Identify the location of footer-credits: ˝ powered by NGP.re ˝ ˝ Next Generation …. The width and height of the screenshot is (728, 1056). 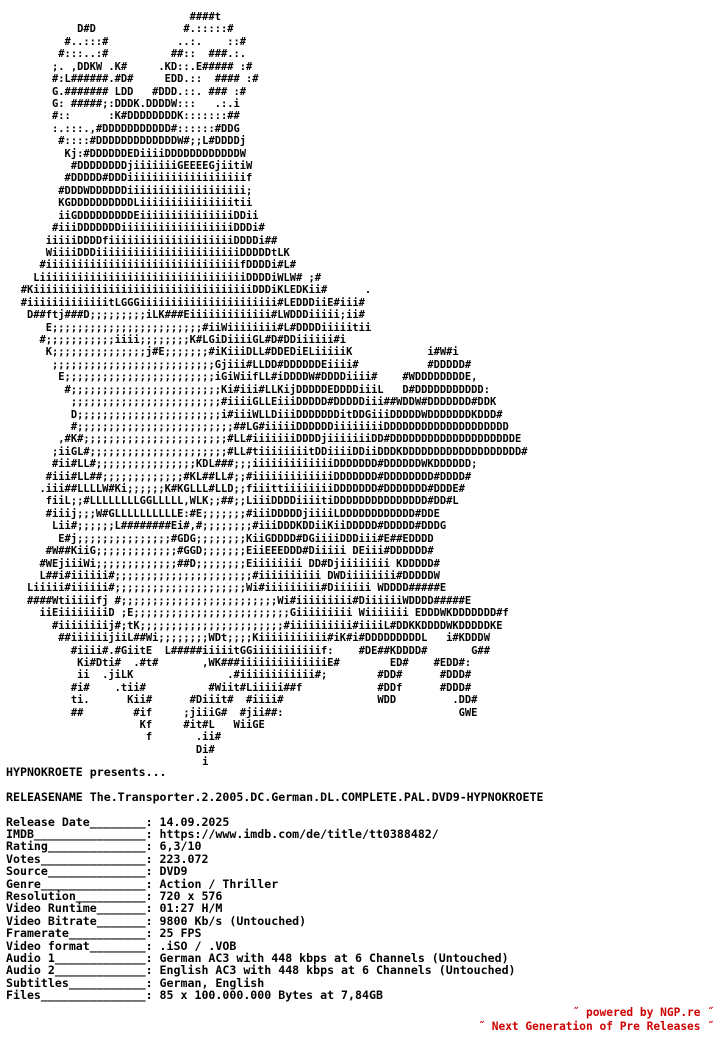
(596, 1019).